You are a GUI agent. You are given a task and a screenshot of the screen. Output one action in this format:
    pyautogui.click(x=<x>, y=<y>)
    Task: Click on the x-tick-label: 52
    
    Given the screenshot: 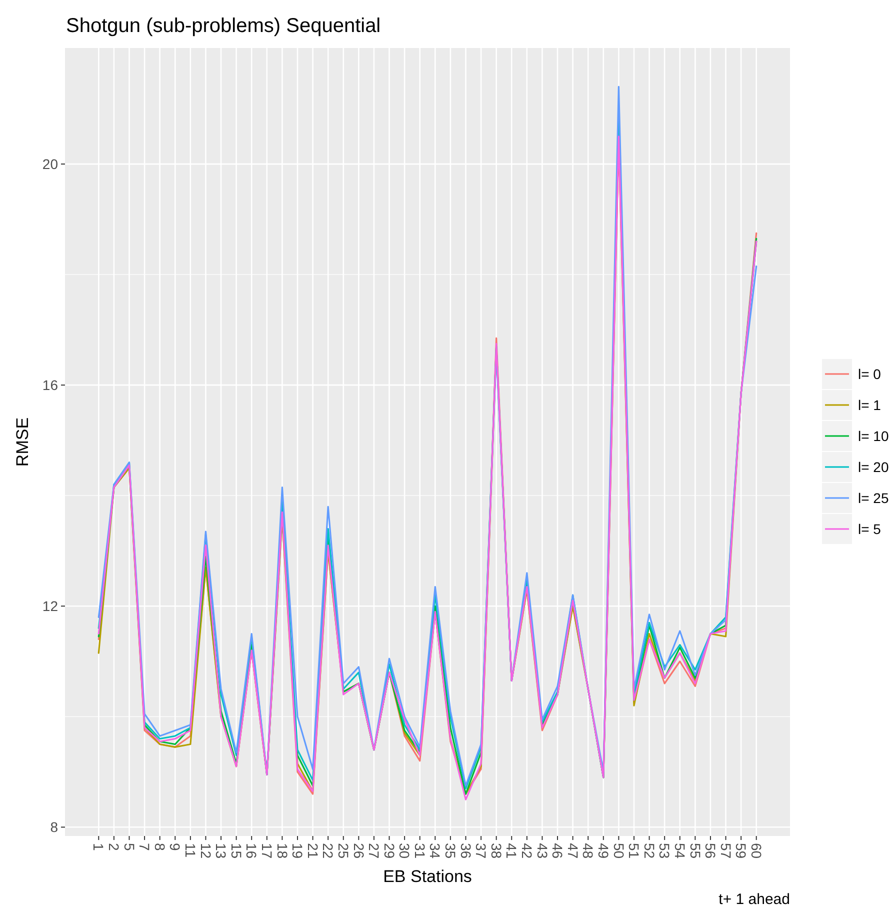 What is the action you would take?
    pyautogui.click(x=649, y=851)
    